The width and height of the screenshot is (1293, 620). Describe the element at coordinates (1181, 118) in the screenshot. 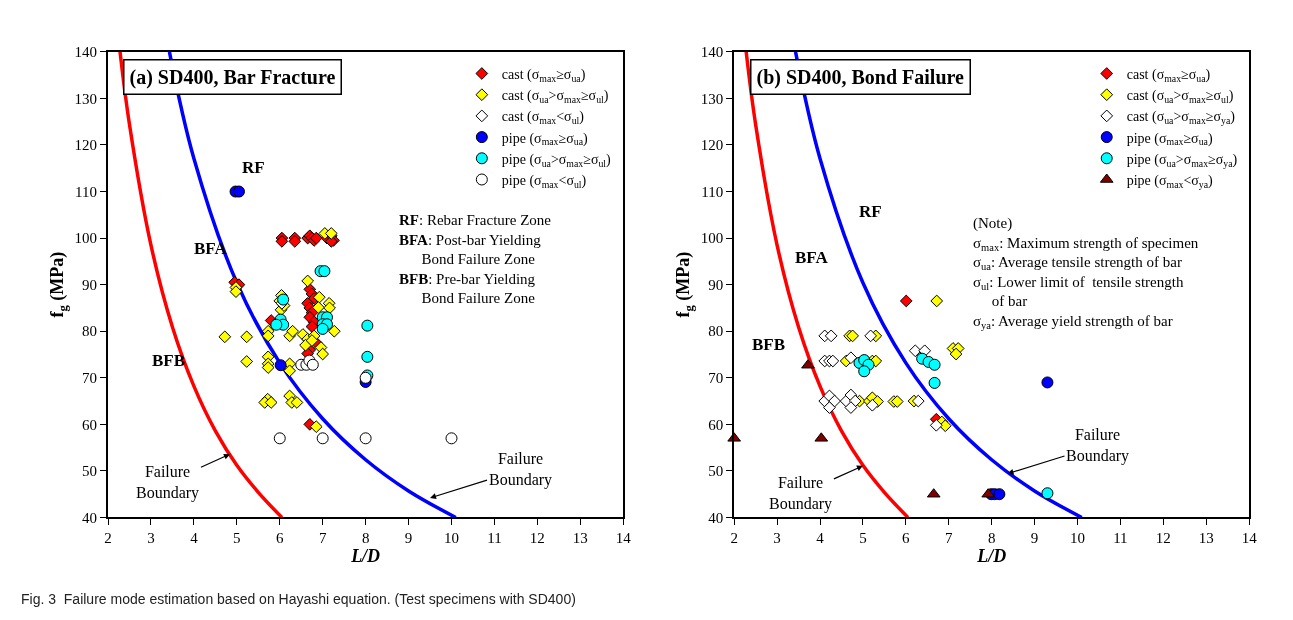

I see `legend-label: cast (σ$_{ua}$>σ$_{max}$≥σ$_{ya}$)` at that location.